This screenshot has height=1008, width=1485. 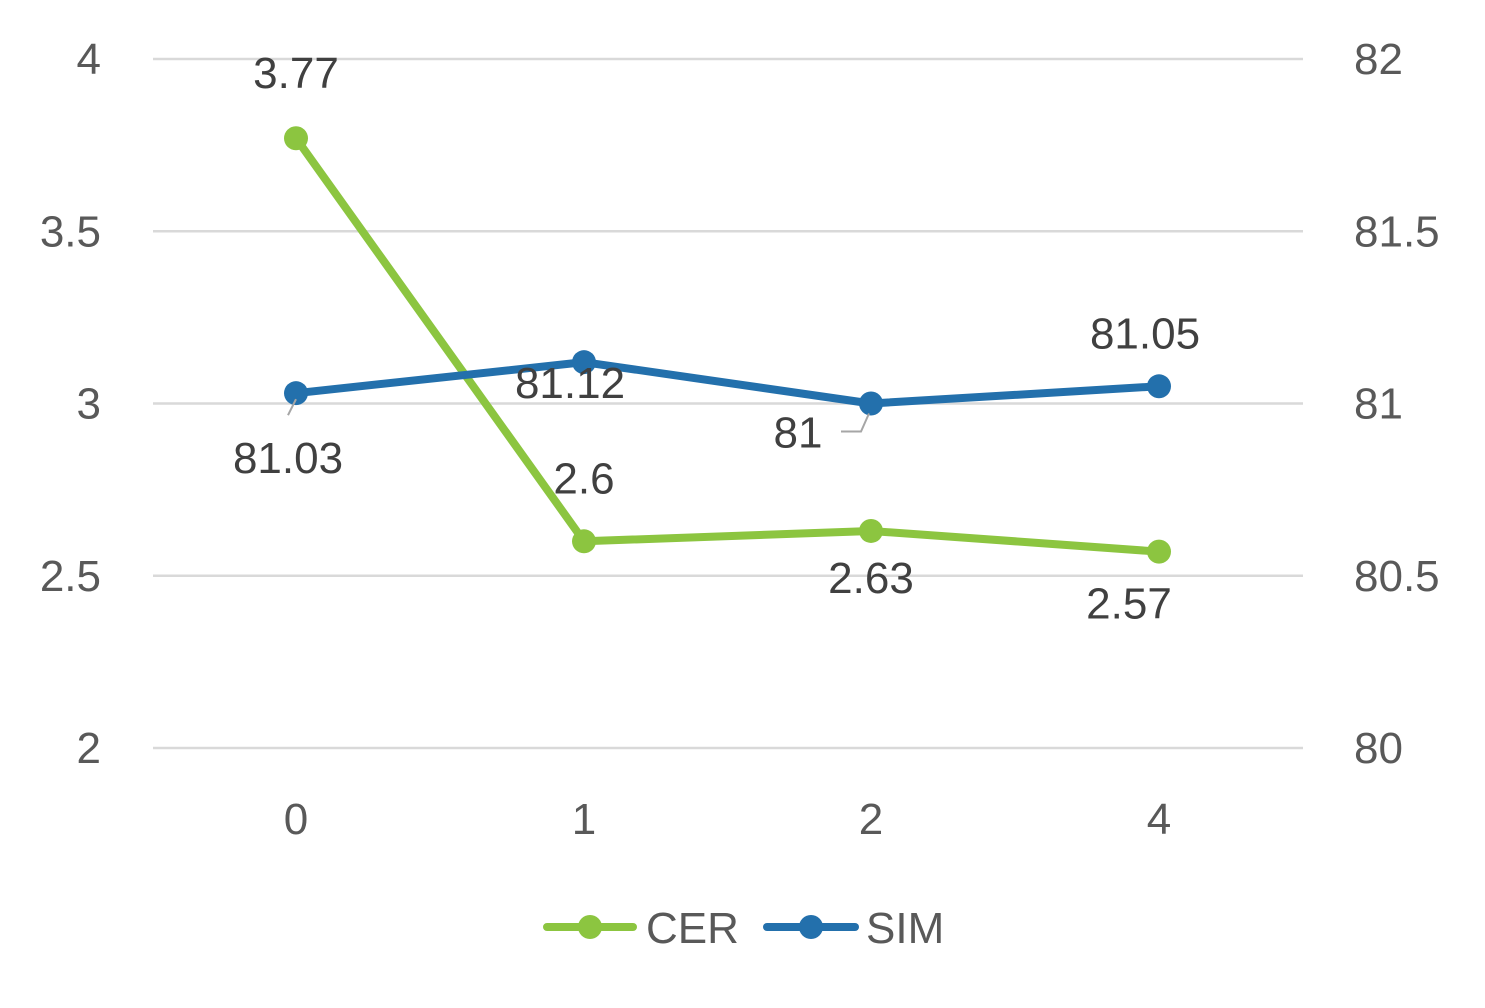 What do you see at coordinates (871, 819) in the screenshot?
I see `x-tick-label: 2` at bounding box center [871, 819].